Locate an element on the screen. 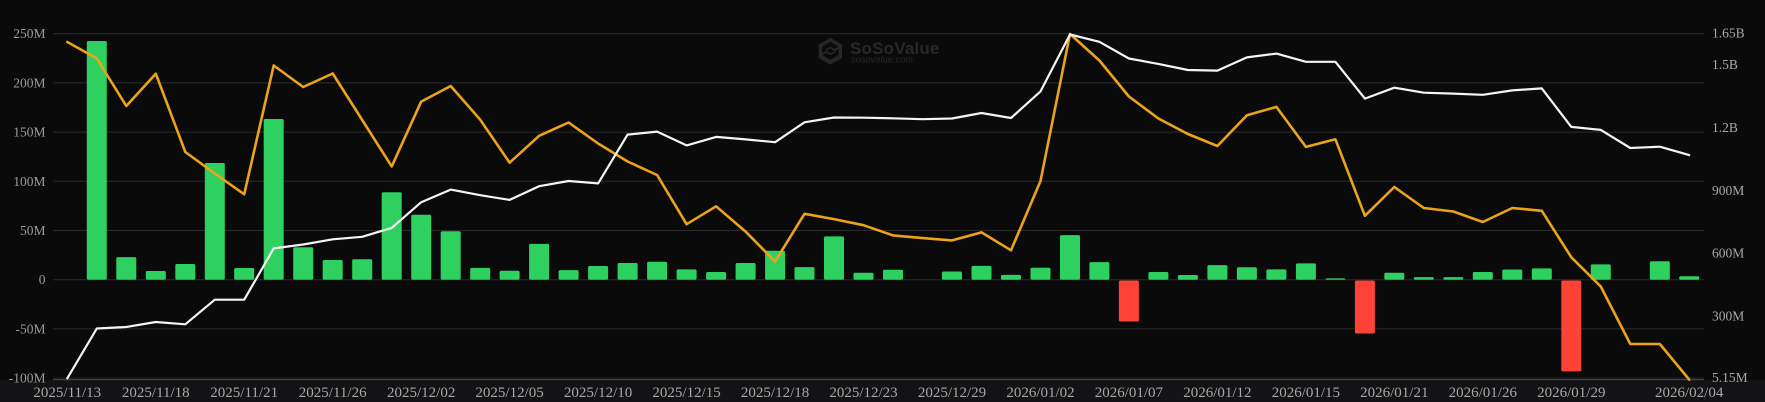  svg-text: 0 is located at coordinates (42, 279).